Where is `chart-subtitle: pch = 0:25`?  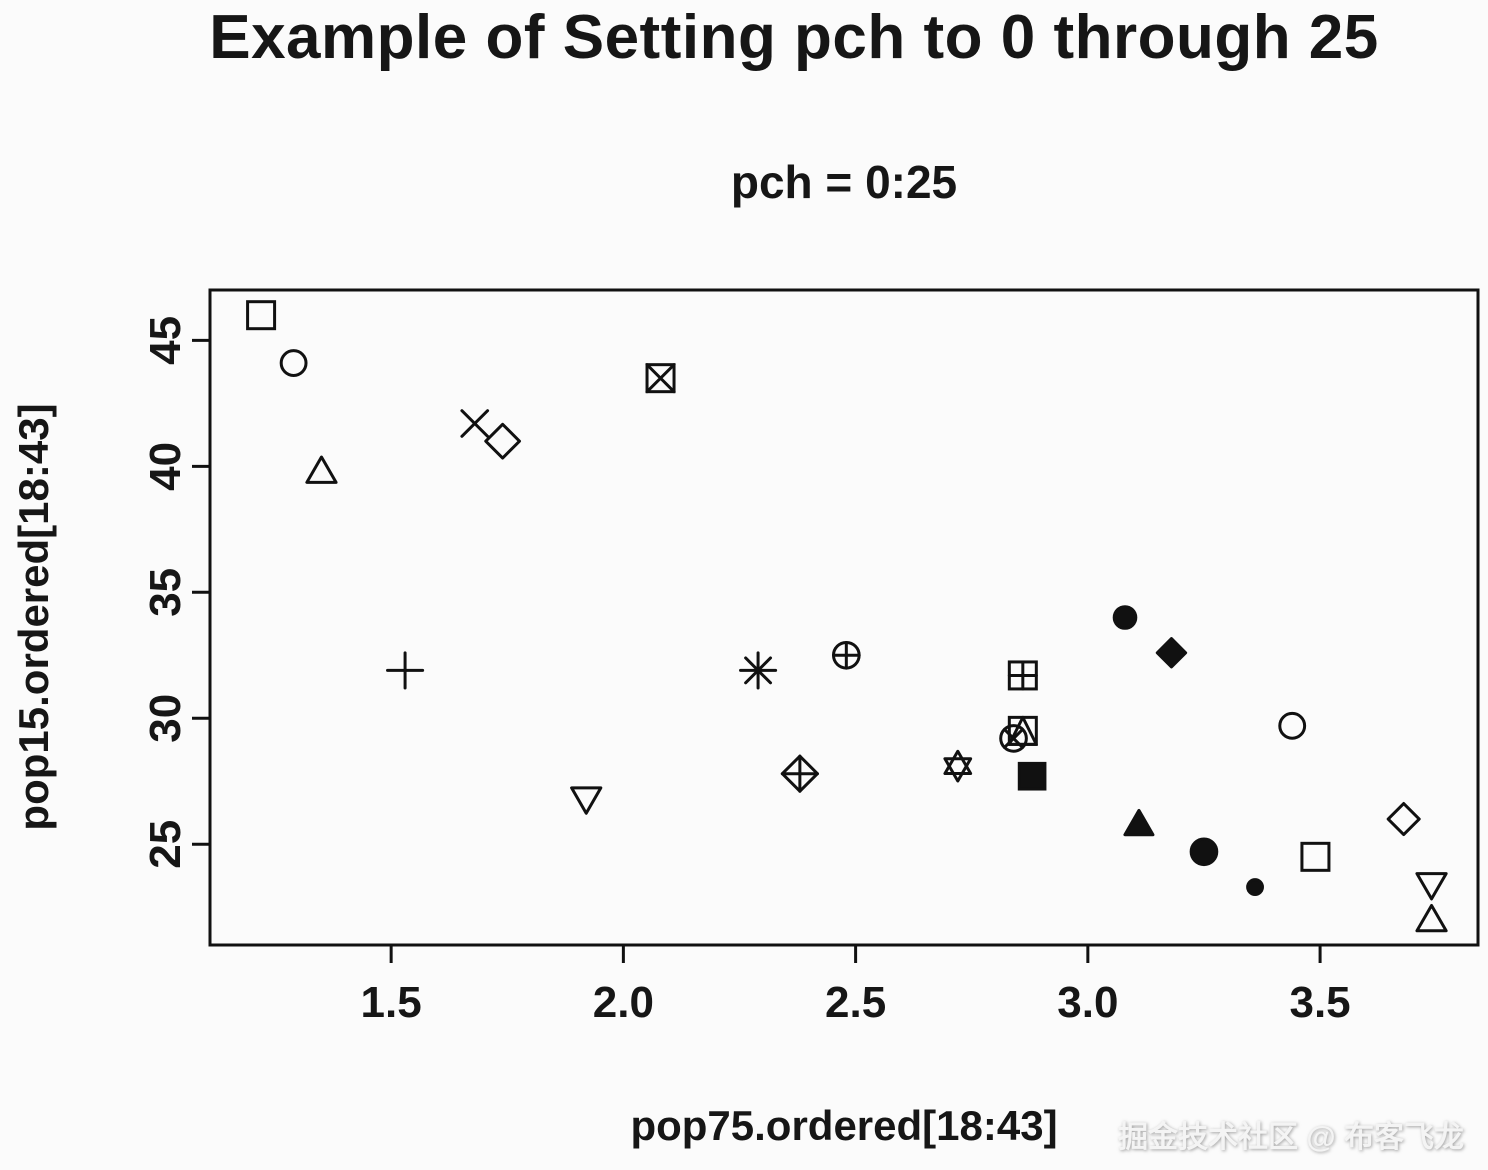 chart-subtitle: pch = 0:25 is located at coordinates (844, 182).